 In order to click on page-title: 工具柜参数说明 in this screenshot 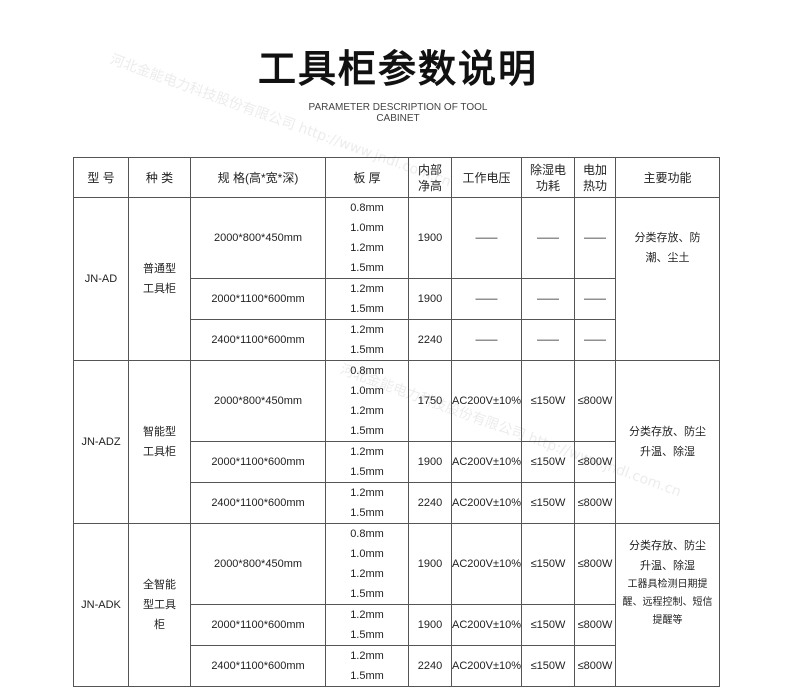, I will do `click(397, 69)`.